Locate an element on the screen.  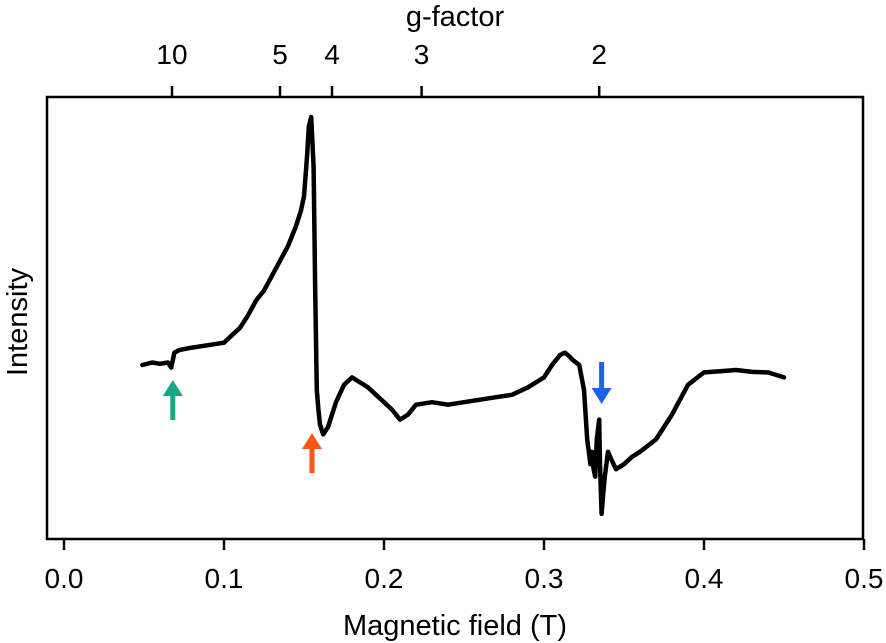
x-tick-label: 0.1 is located at coordinates (224, 578).